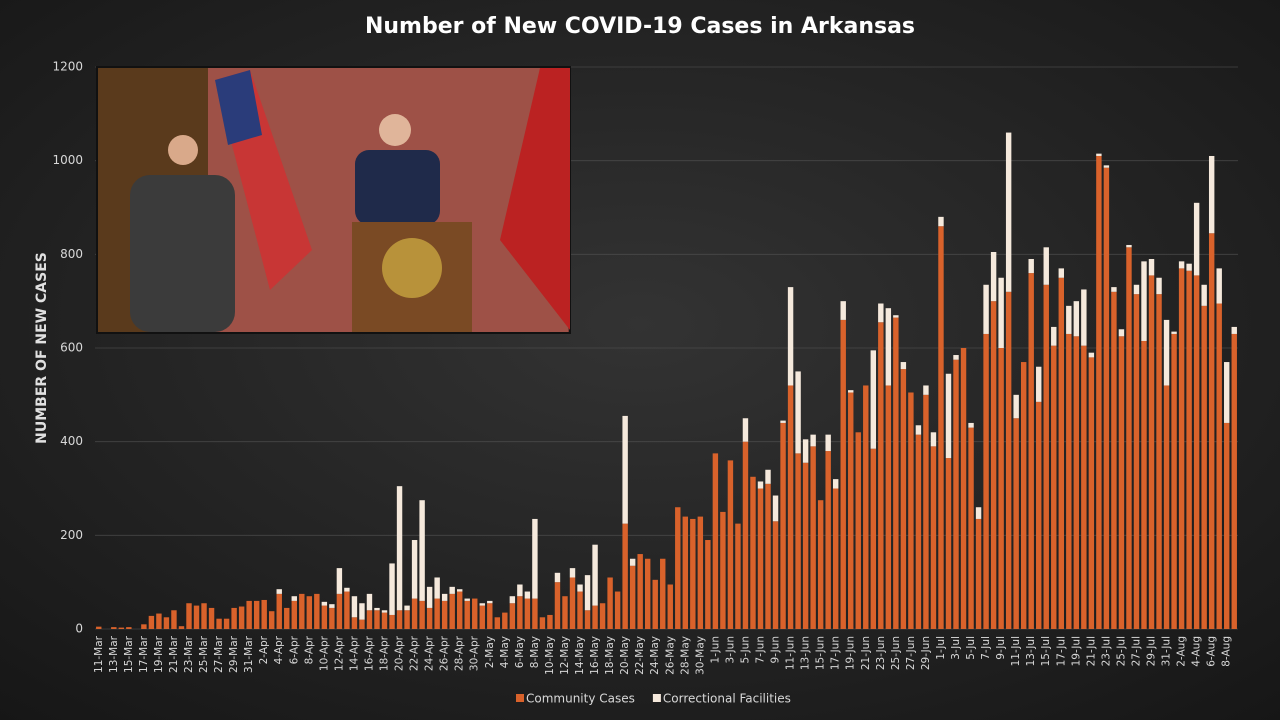  I want to click on x-tick-label: 24-Apr, so click(430, 653).